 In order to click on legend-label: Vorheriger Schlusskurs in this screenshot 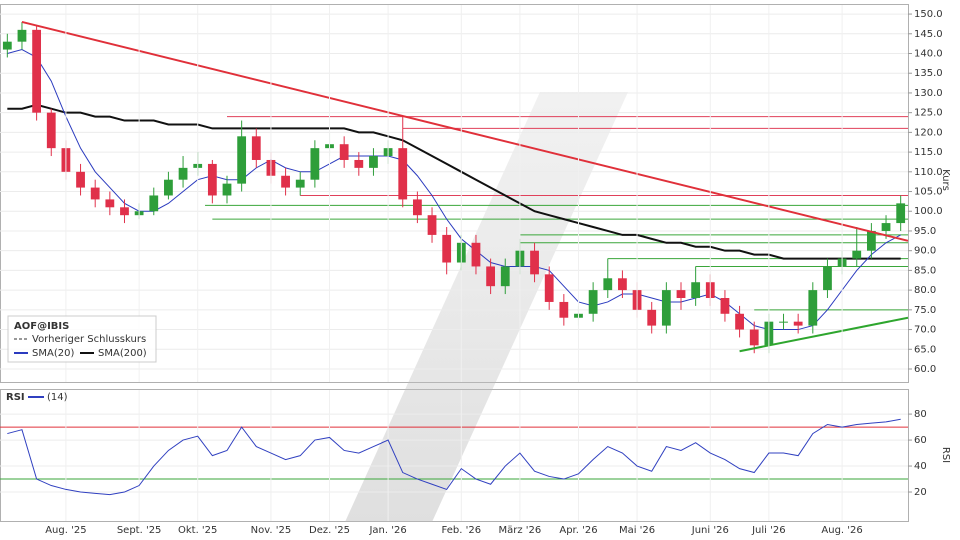, I will do `click(89, 339)`.